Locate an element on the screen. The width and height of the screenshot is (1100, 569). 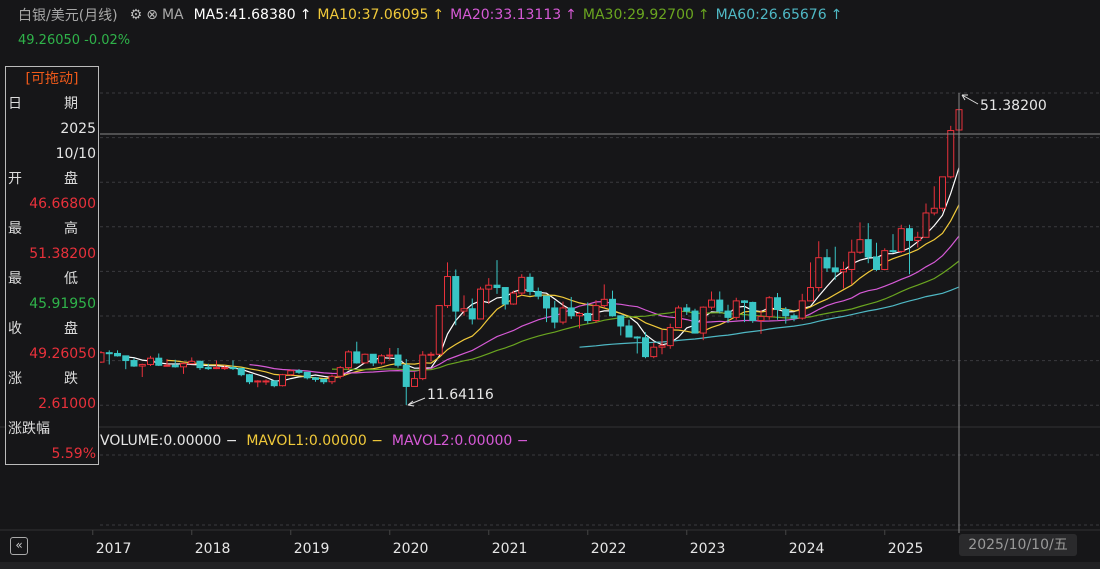
change-label: 涨跌 is located at coordinates (43, 379).